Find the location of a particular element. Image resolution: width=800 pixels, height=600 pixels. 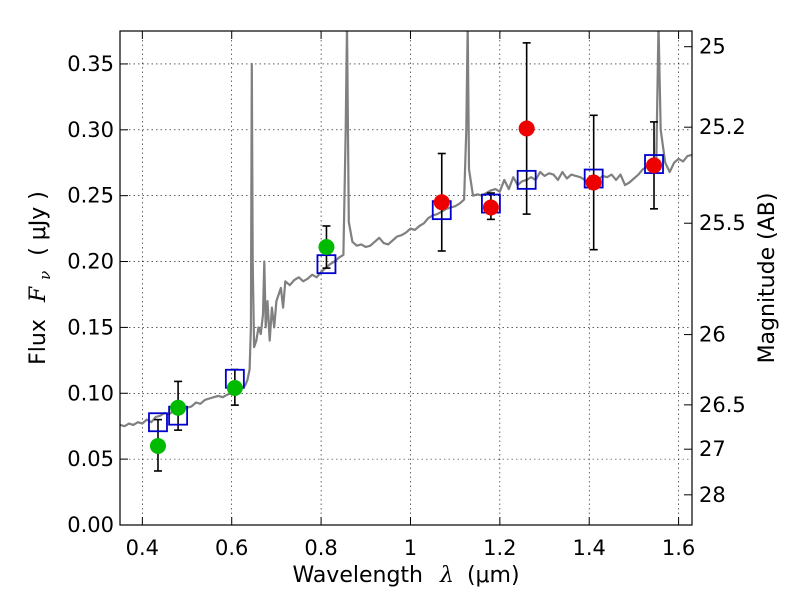

y-tick-label: 0.35 is located at coordinates (90, 64).